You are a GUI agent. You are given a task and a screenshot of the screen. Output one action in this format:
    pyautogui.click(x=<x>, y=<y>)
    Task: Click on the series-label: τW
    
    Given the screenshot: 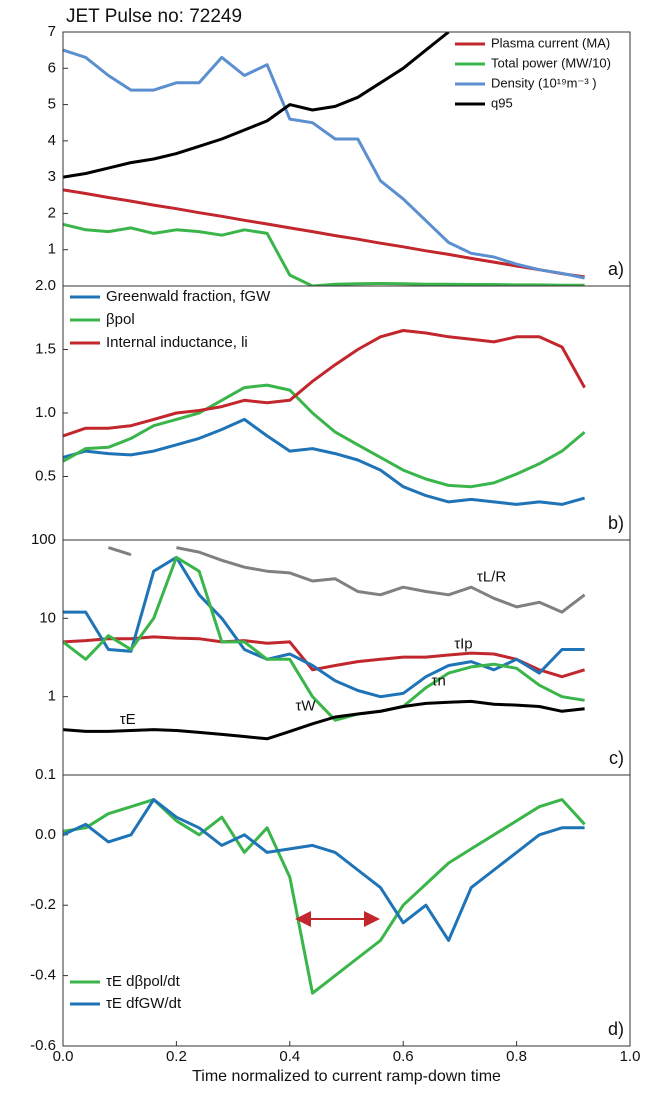 What is the action you would take?
    pyautogui.click(x=305, y=705)
    